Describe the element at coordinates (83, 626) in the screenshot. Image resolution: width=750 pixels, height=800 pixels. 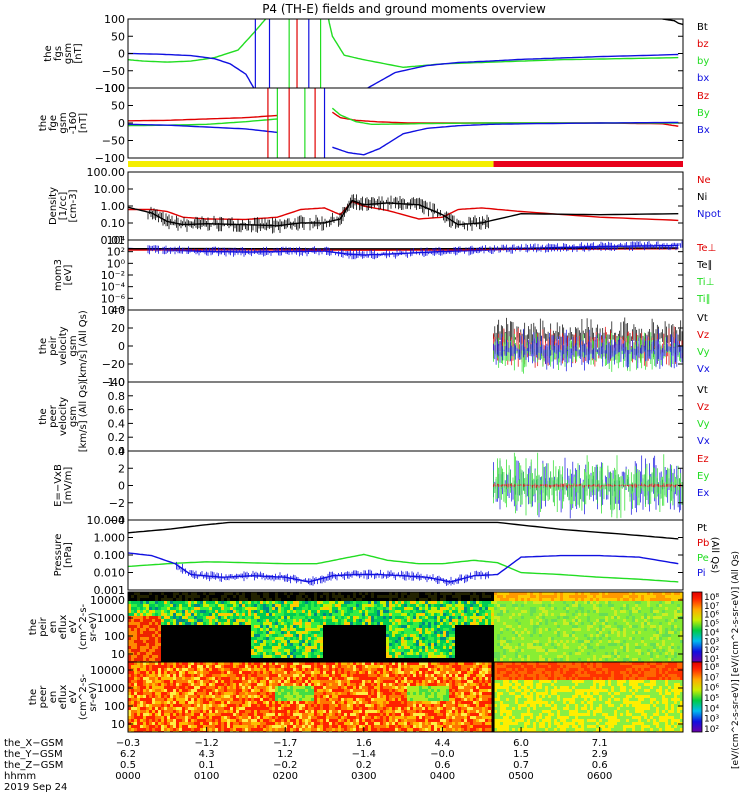
I see `ylabel-line: (cm^2-s-` at that location.